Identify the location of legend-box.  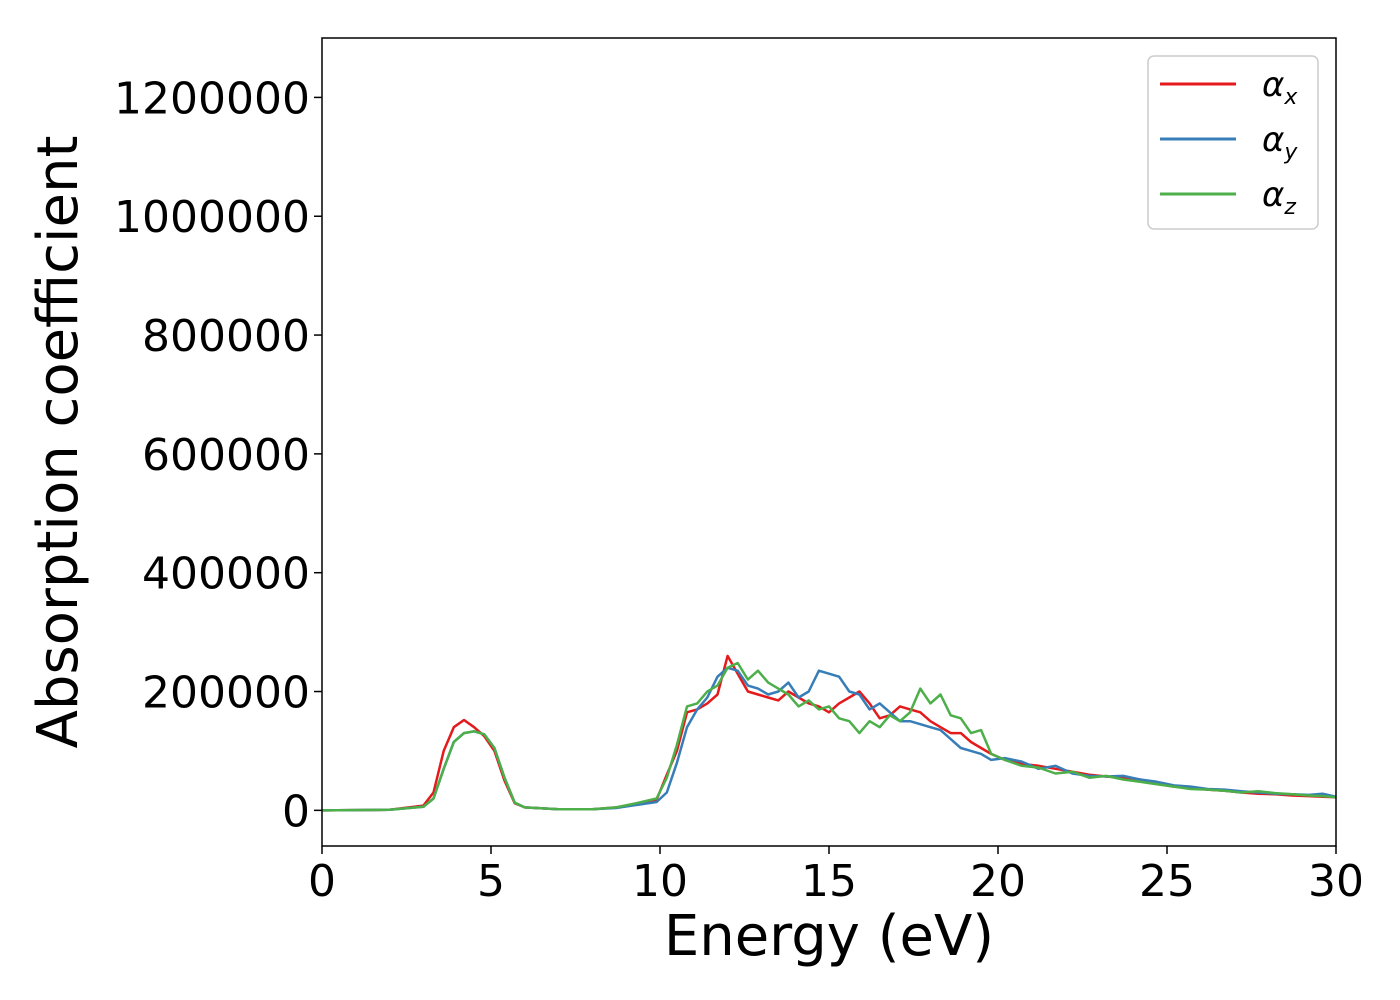
(1233, 142).